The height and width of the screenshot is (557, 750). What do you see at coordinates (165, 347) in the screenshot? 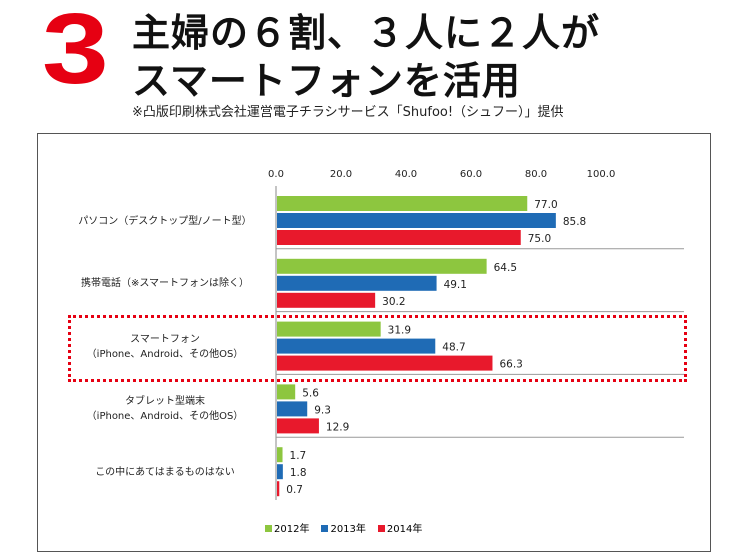
I see `category-label: スマートフォン （iPhone、Android、その他OS）` at bounding box center [165, 347].